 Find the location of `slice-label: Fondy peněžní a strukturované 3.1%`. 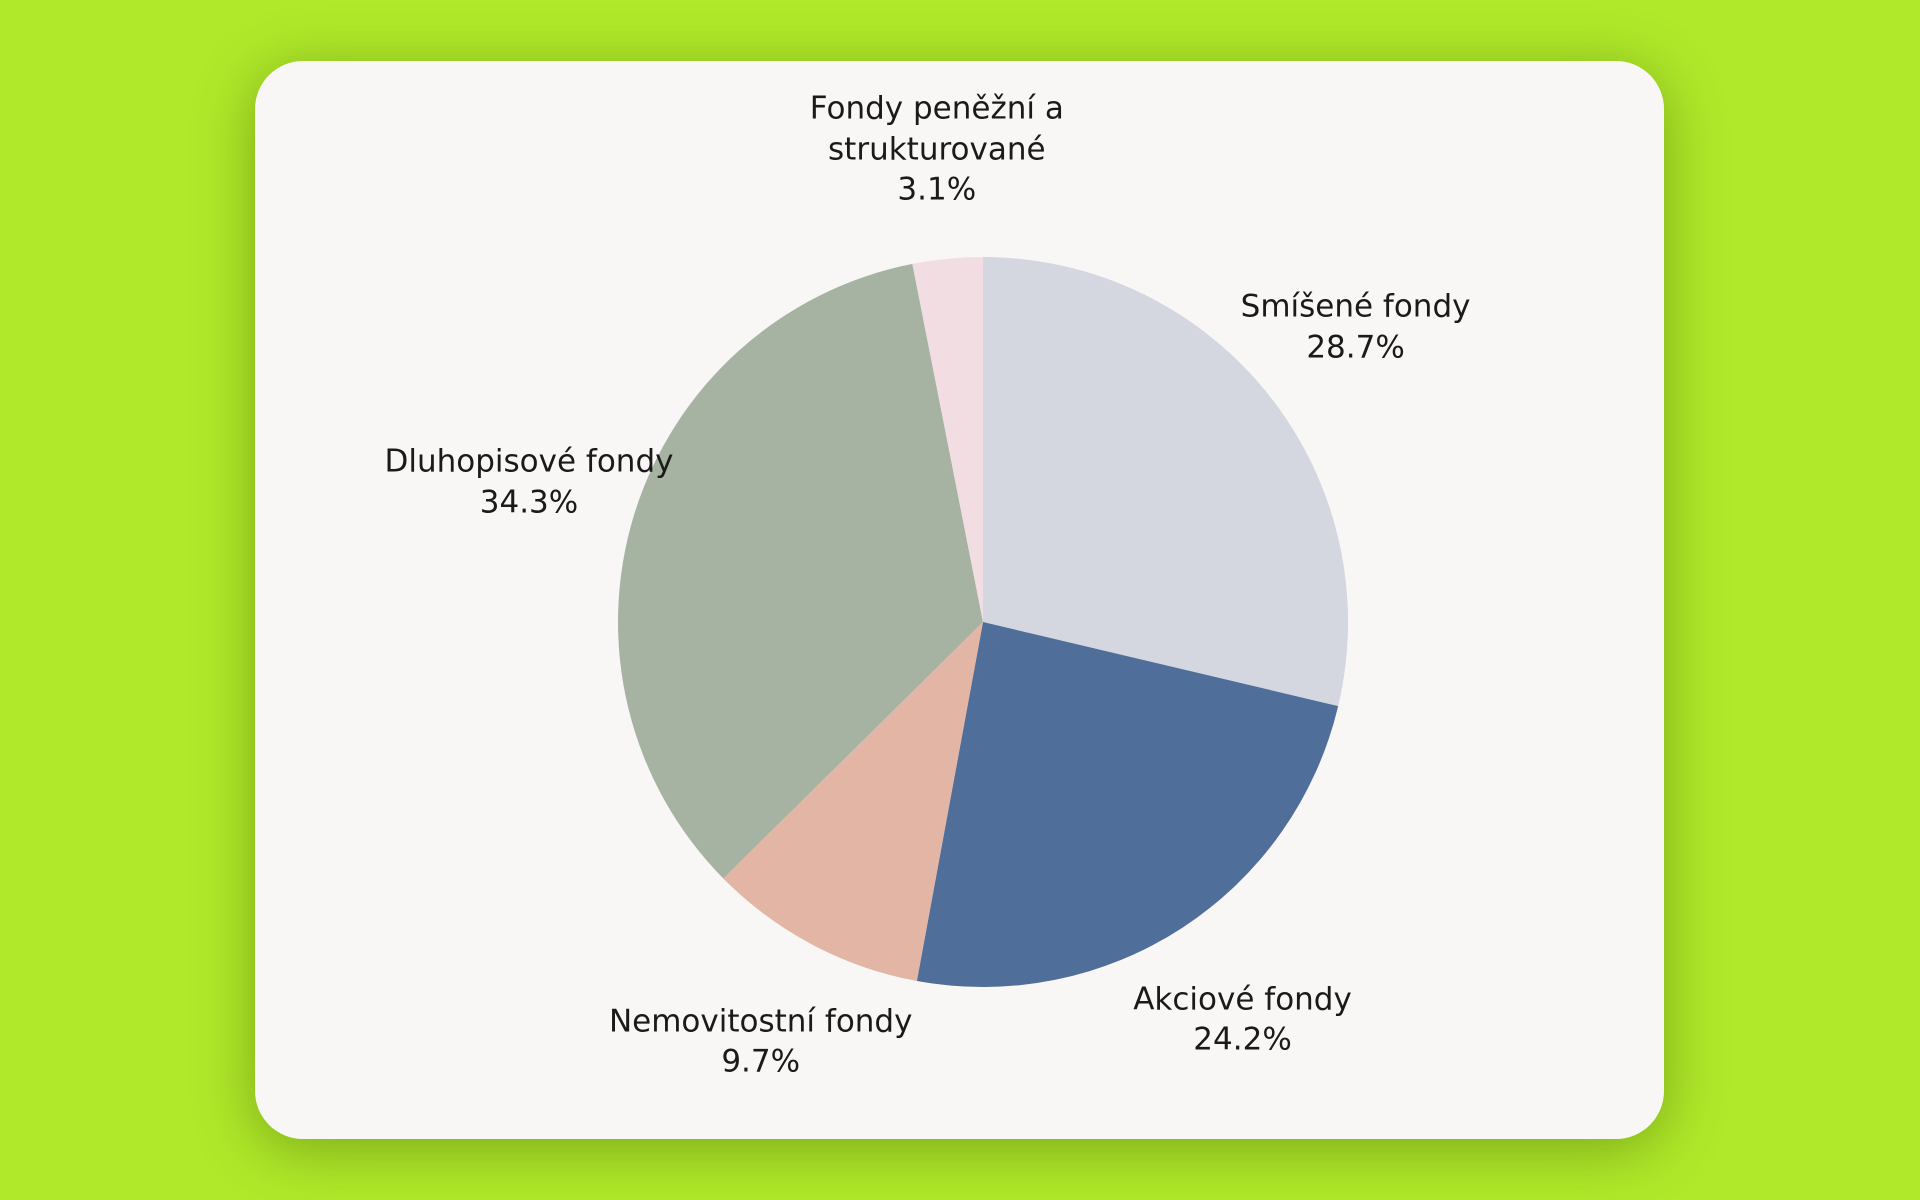

slice-label: Fondy peněžní a strukturované 3.1% is located at coordinates (937, 149).